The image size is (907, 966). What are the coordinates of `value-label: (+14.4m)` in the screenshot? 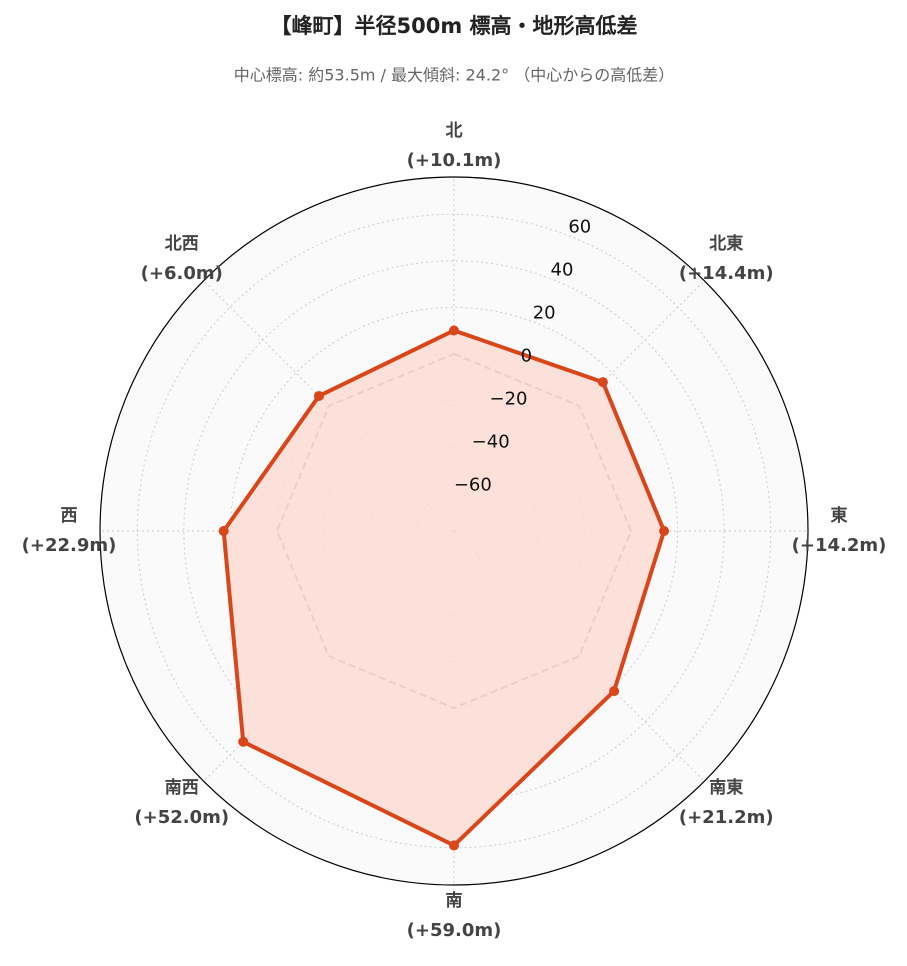 It's located at (726, 273).